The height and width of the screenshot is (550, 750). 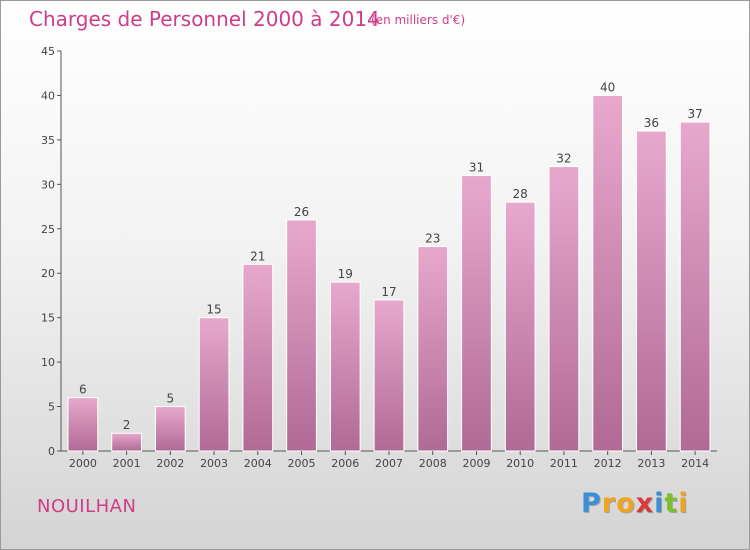 I want to click on x-tick-label: 2014, so click(x=695, y=463).